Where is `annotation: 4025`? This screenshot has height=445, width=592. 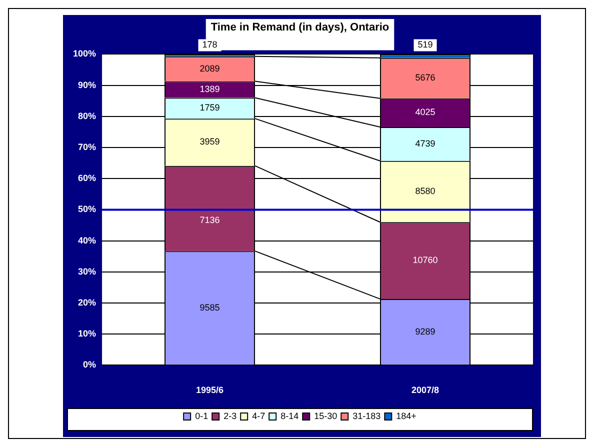
annotation: 4025 is located at coordinates (425, 112).